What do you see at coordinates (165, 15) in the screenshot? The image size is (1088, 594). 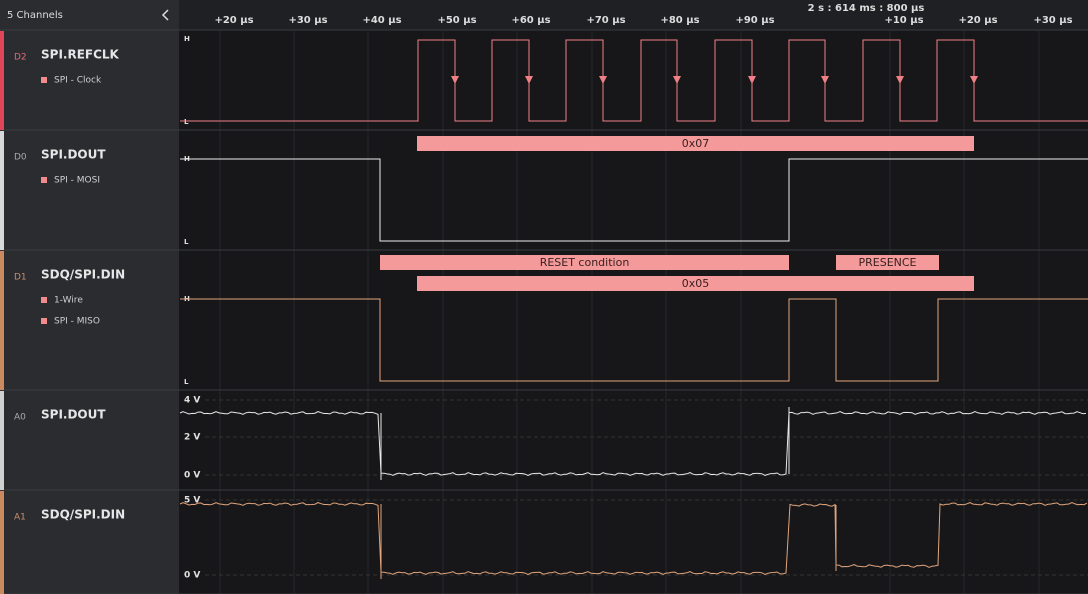 I see `collapse-button` at bounding box center [165, 15].